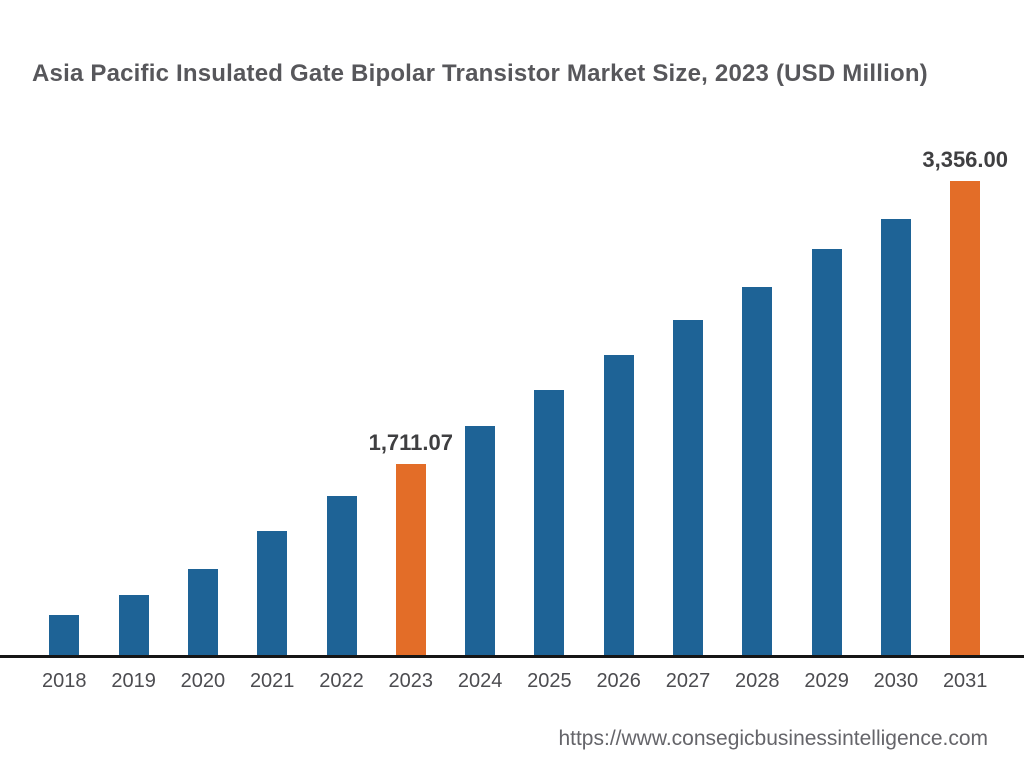  Describe the element at coordinates (203, 681) in the screenshot. I see `x-tick-2020: 2020` at that location.